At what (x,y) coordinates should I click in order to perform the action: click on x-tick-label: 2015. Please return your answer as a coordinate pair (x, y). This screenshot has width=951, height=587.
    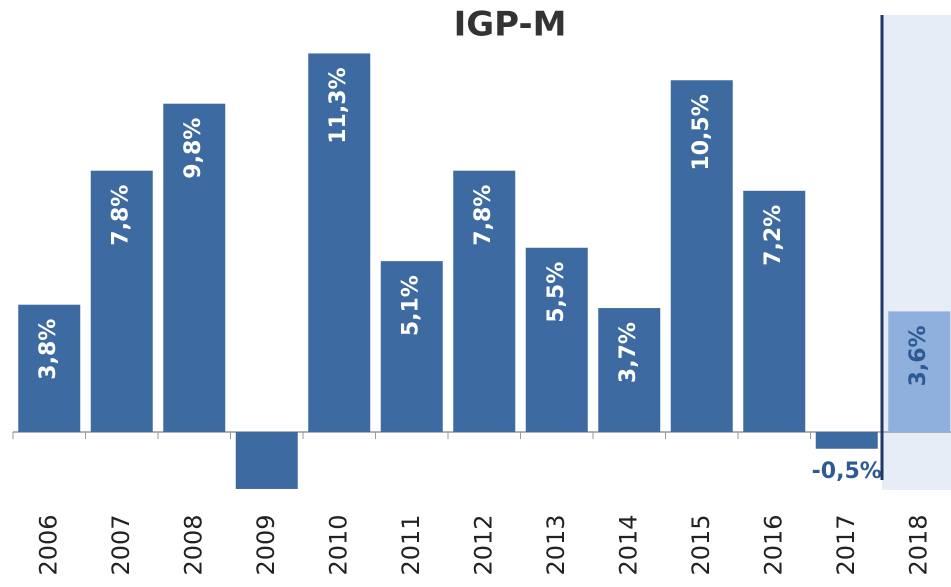
    Looking at the image, I should click on (701, 544).